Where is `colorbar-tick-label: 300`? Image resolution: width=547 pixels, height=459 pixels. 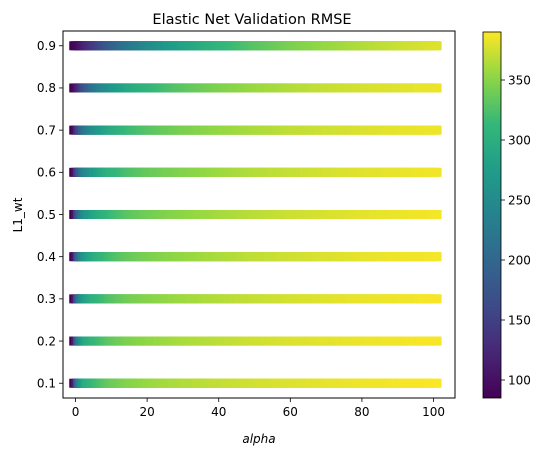
colorbar-tick-label: 300 is located at coordinates (519, 140).